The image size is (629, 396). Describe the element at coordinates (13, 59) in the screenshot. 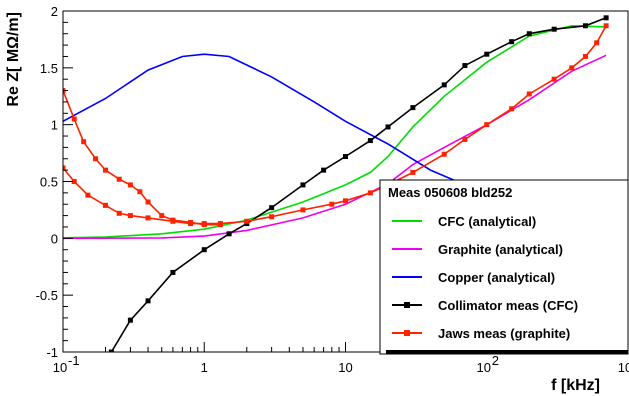

I see `y-axis-title: Re Z[ MΩ/m]` at that location.